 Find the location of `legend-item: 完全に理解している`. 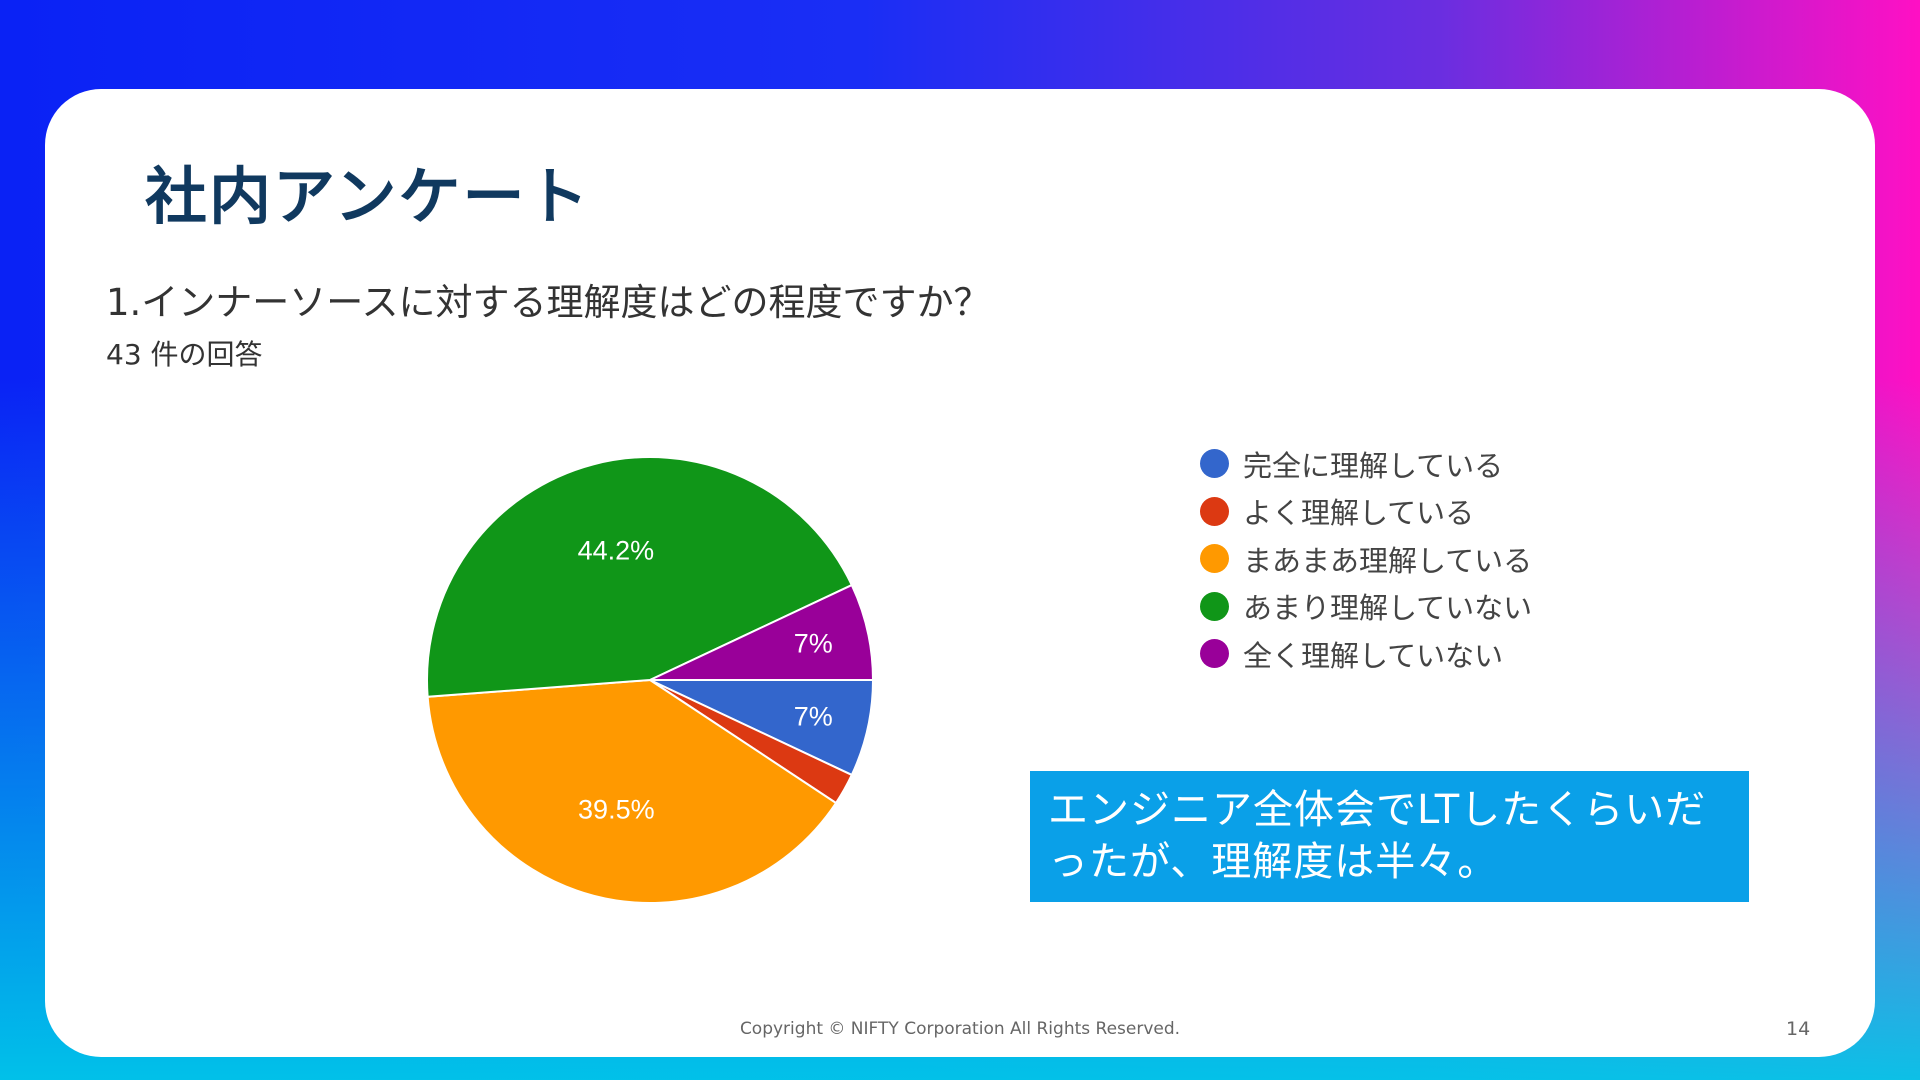

legend-item: 完全に理解している is located at coordinates (1366, 464).